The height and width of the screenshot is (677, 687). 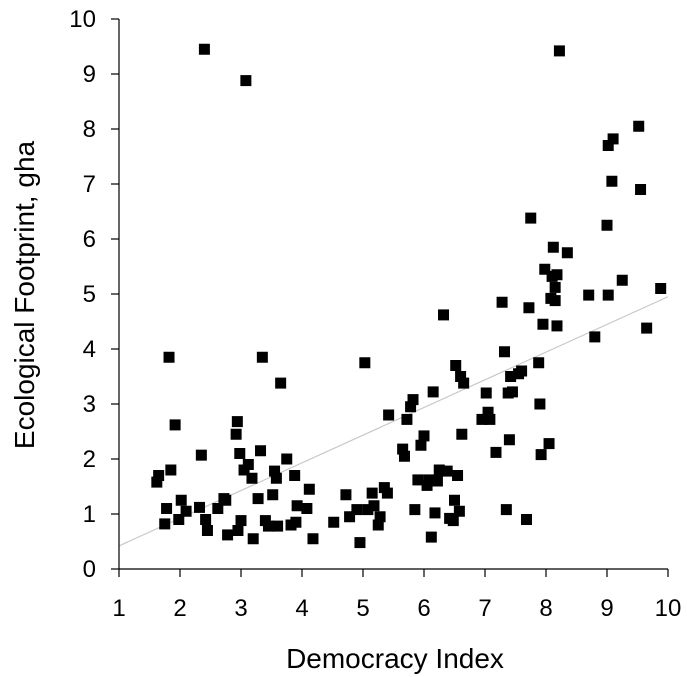 What do you see at coordinates (89, 294) in the screenshot?
I see `y-tick-label: 5` at bounding box center [89, 294].